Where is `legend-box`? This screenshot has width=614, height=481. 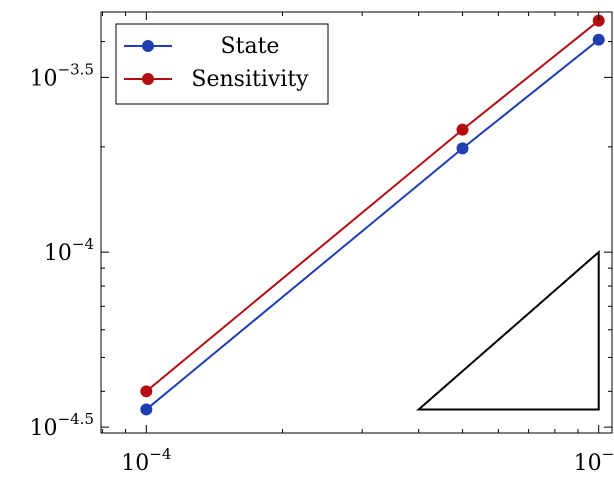
legend-box is located at coordinates (222, 64).